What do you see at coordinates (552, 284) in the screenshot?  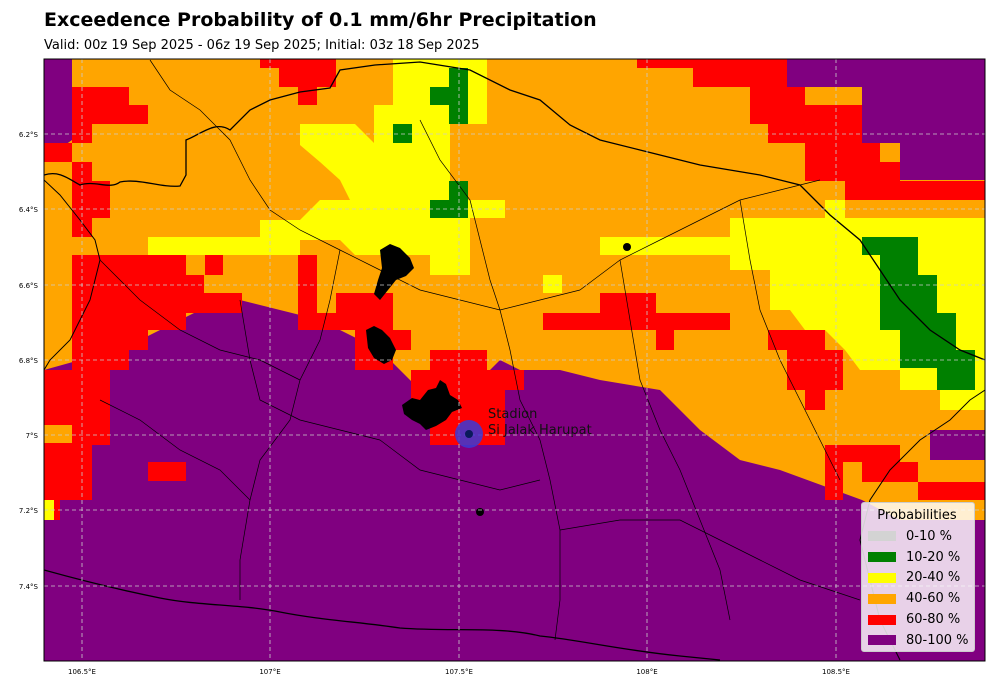 I see `region-20-40-small` at bounding box center [552, 284].